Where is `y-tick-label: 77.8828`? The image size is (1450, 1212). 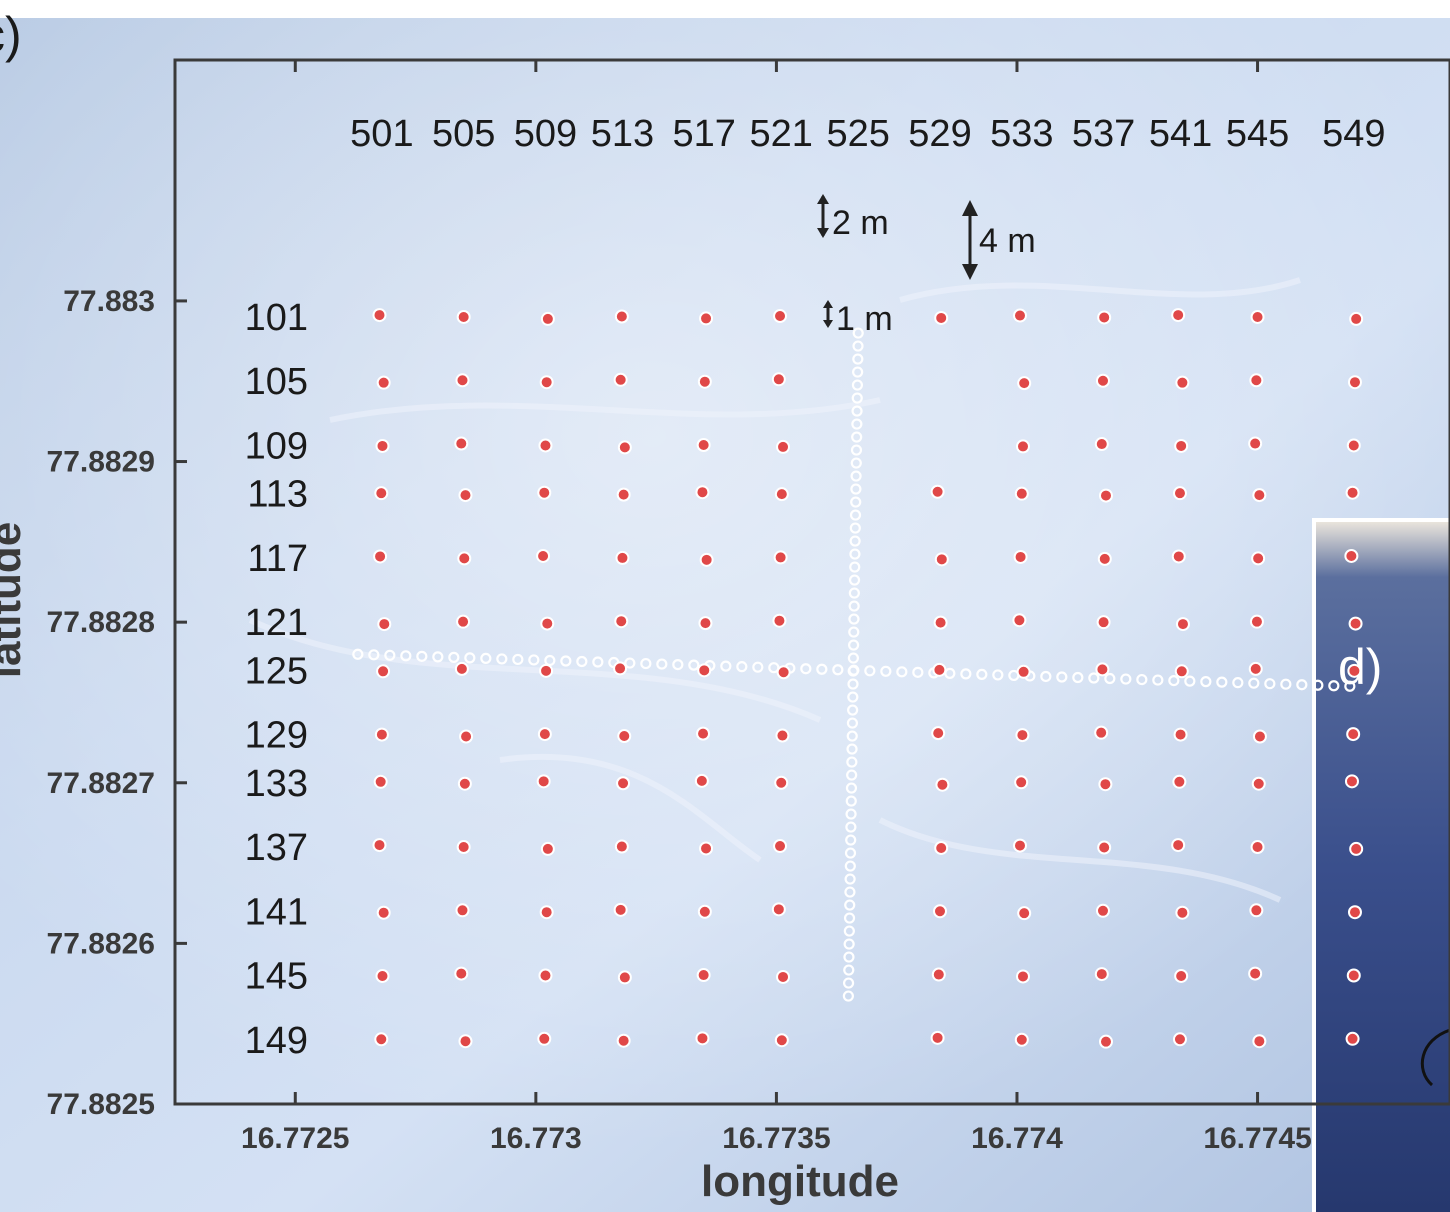 y-tick-label: 77.8828 is located at coordinates (101, 622).